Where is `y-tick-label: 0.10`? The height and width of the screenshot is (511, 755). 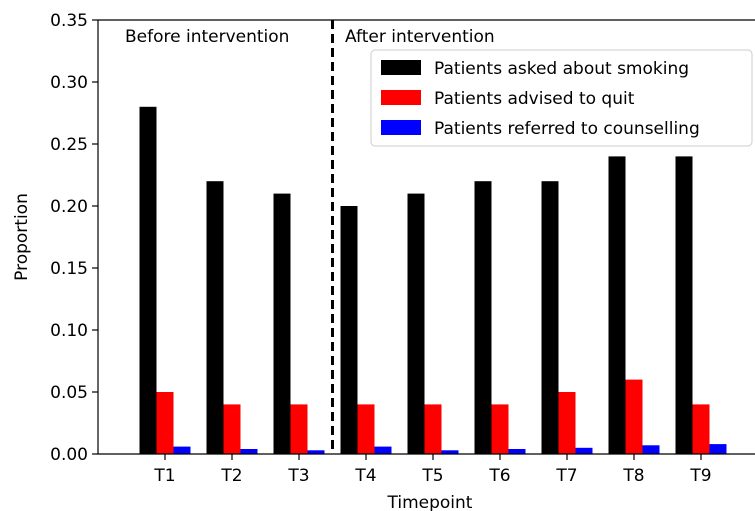
y-tick-label: 0.10 is located at coordinates (69, 331).